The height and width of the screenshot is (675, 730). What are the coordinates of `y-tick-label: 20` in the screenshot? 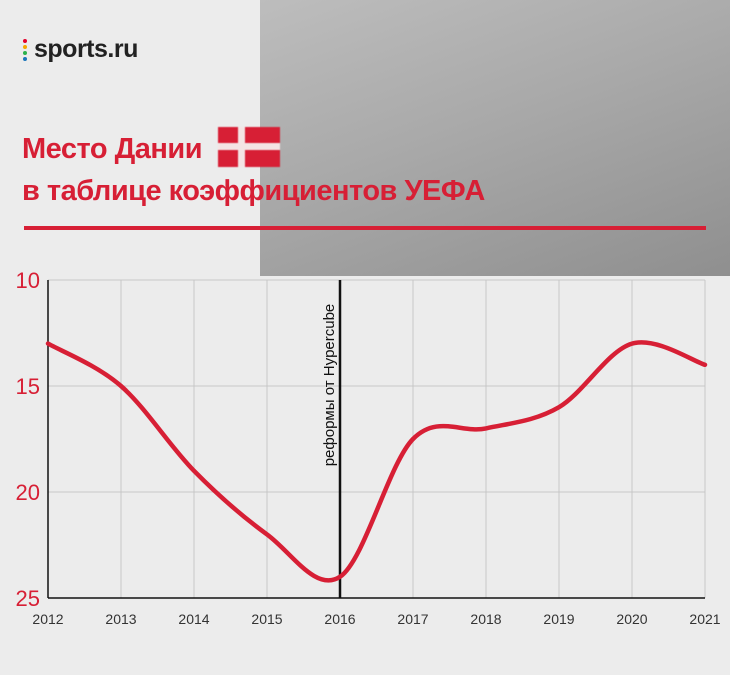 It's located at (28, 492).